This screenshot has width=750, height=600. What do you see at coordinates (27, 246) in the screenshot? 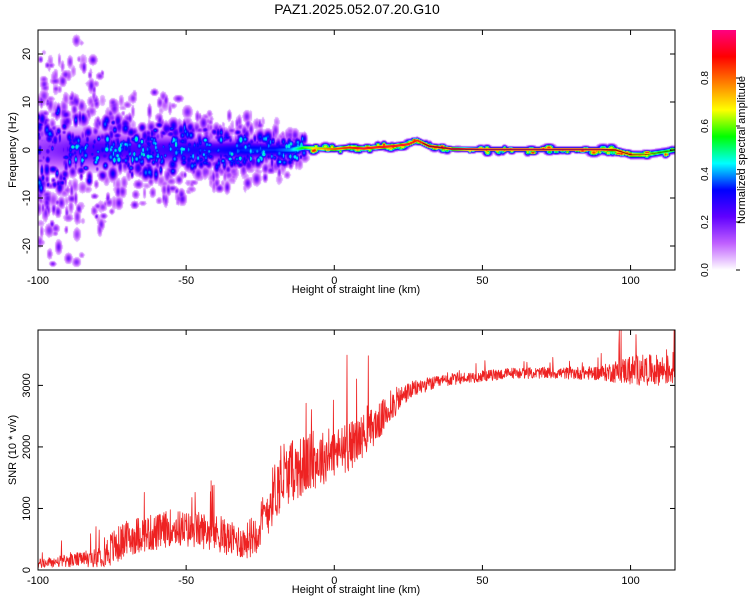
I see `y-tick-label: -20` at bounding box center [27, 246].